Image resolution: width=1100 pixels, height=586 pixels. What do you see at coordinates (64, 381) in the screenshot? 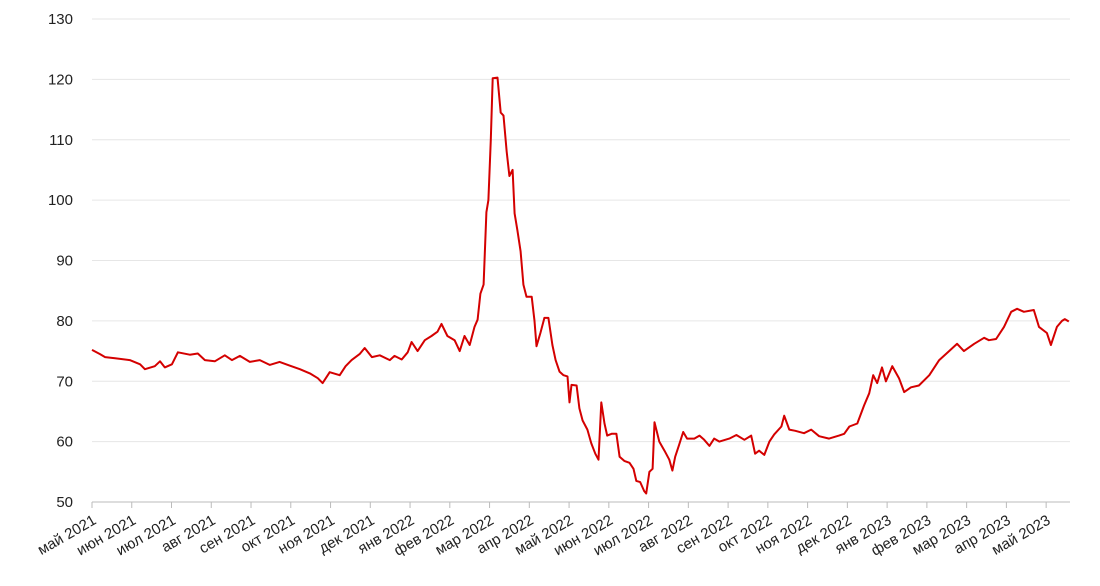
I see `y-tick-label: 70` at bounding box center [64, 381].